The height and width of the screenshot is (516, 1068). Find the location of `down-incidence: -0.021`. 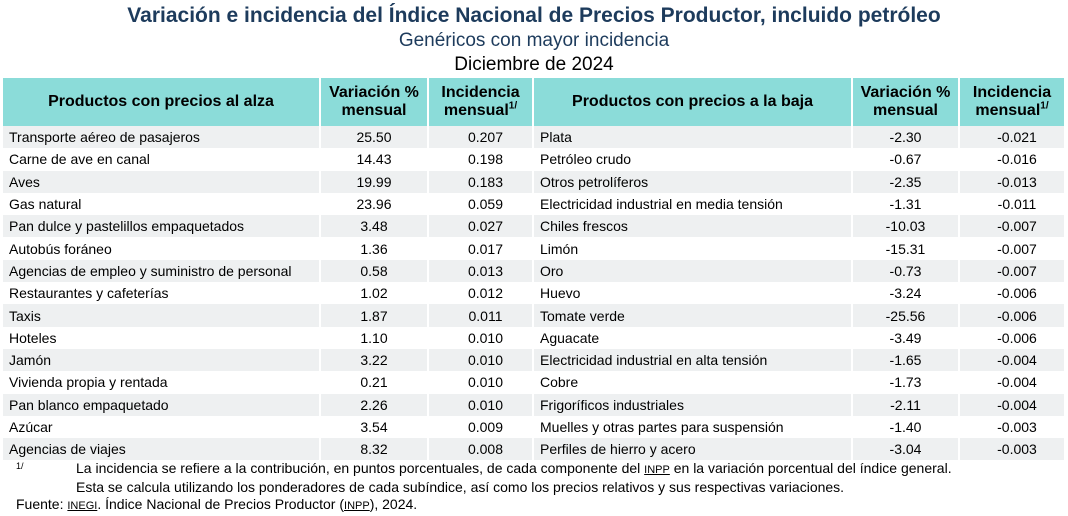

down-incidence: -0.021 is located at coordinates (1011, 137).